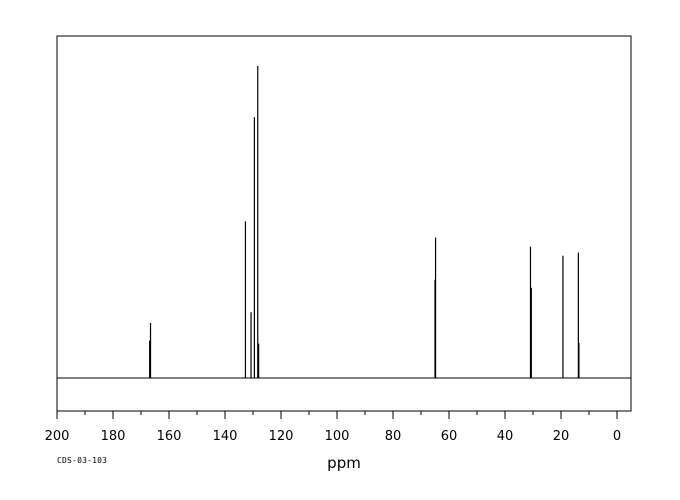 The width and height of the screenshot is (680, 500). I want to click on x-tick-label: 180, so click(113, 436).